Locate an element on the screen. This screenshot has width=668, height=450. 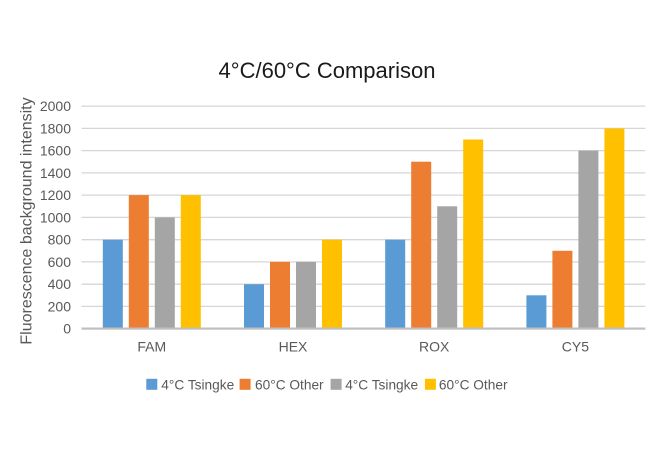
svg-text: CY5 is located at coordinates (575, 346).